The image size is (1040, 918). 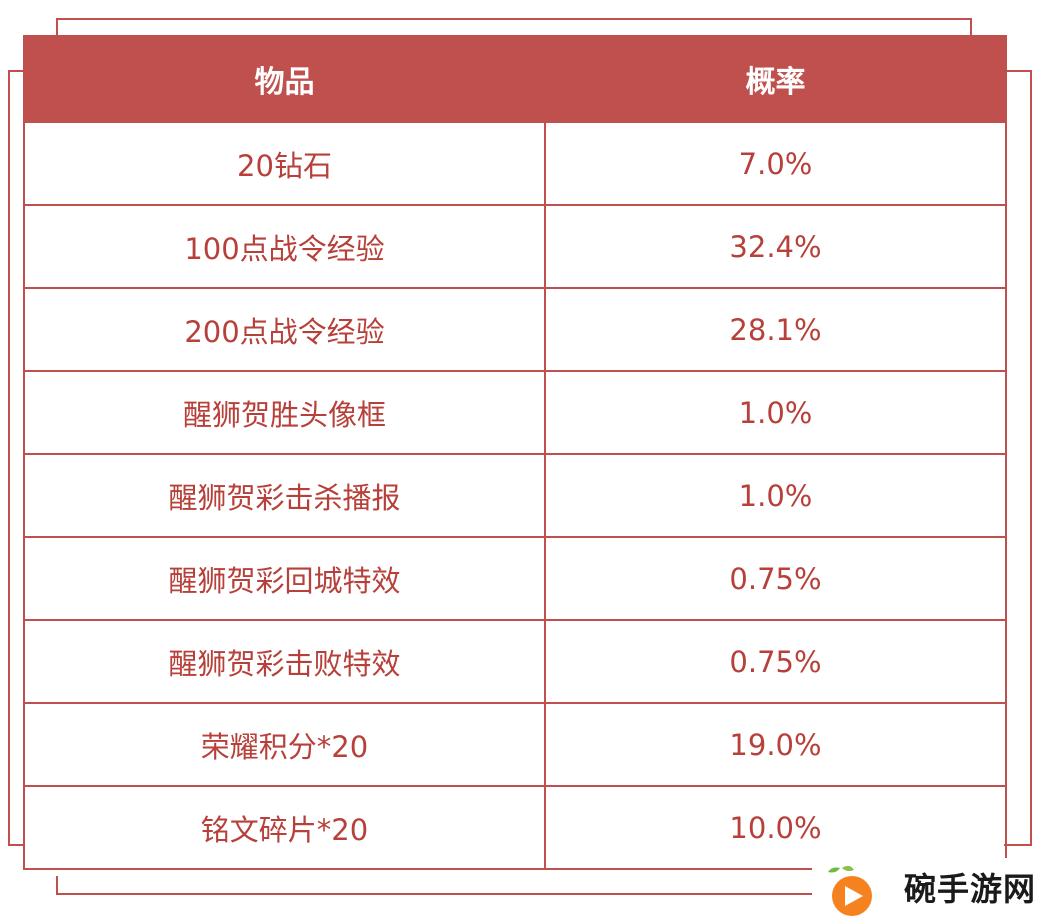 What do you see at coordinates (284, 495) in the screenshot?
I see `item-cell: 醒狮贺彩击杀播报` at bounding box center [284, 495].